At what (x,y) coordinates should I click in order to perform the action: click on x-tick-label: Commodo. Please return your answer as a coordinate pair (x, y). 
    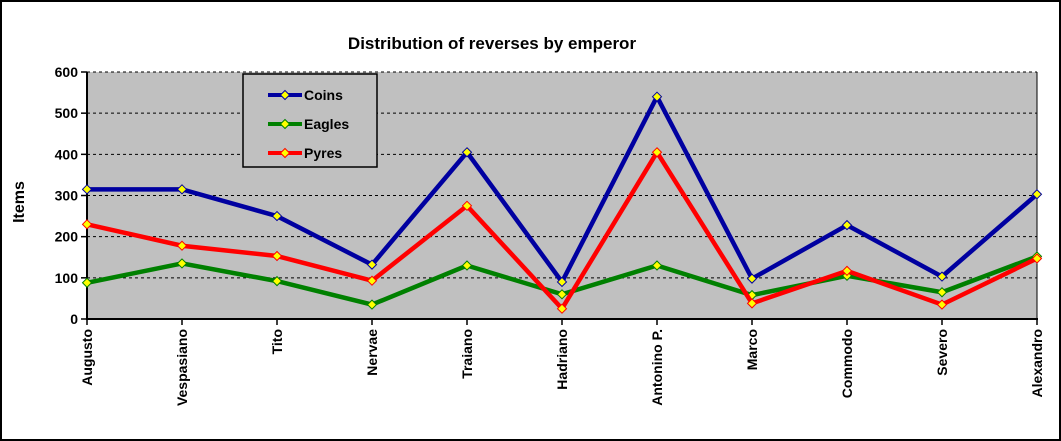
    Looking at the image, I should click on (847, 363).